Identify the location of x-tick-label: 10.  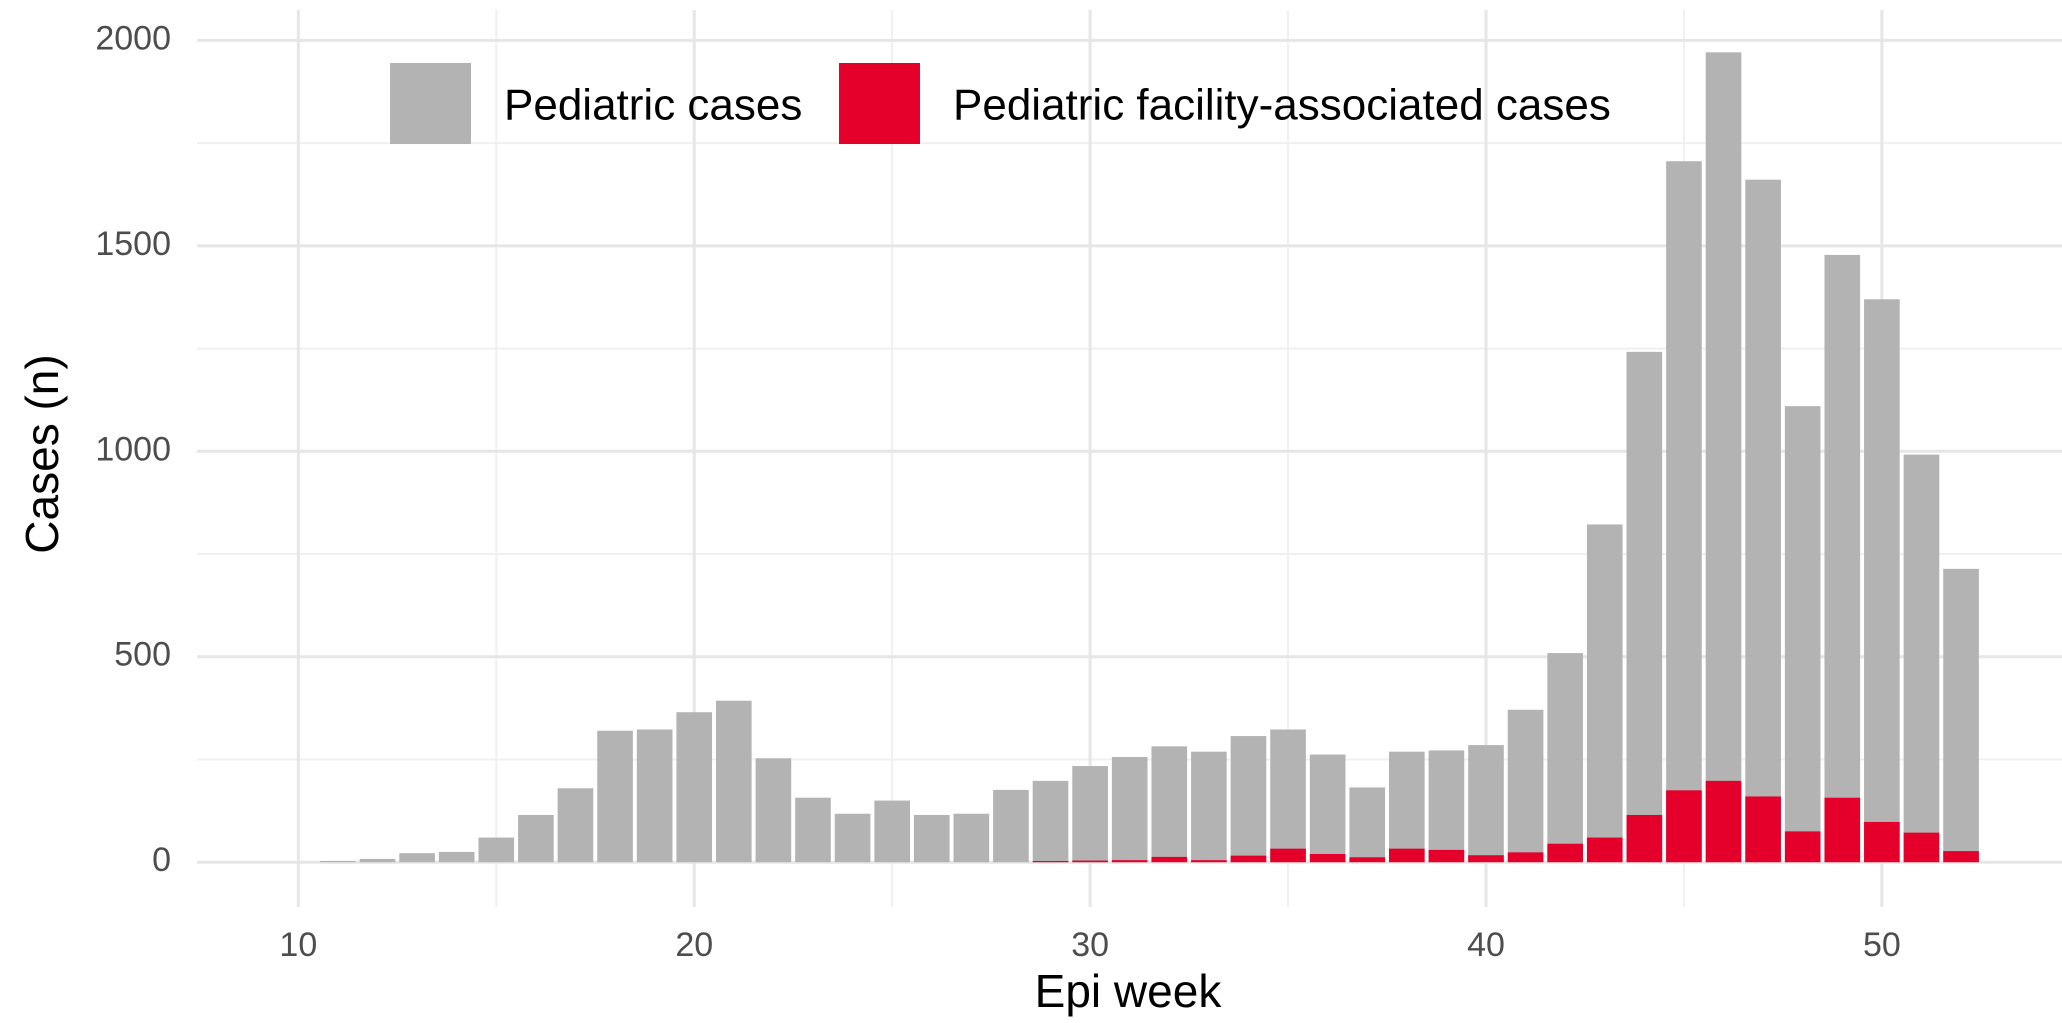
(298, 945).